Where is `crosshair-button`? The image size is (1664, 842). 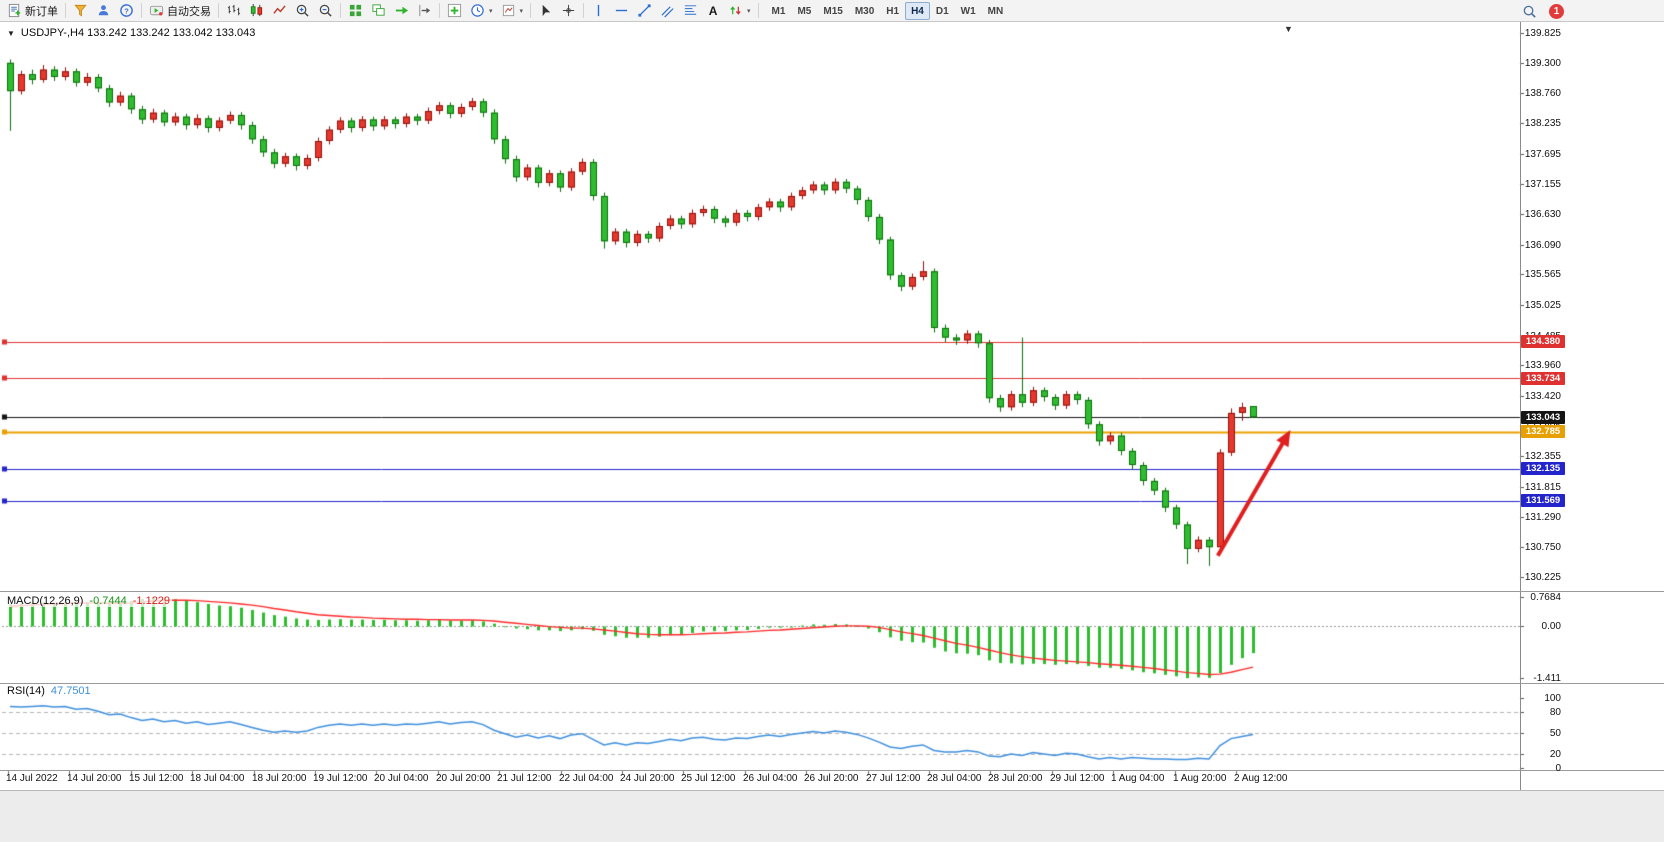 crosshair-button is located at coordinates (568, 11).